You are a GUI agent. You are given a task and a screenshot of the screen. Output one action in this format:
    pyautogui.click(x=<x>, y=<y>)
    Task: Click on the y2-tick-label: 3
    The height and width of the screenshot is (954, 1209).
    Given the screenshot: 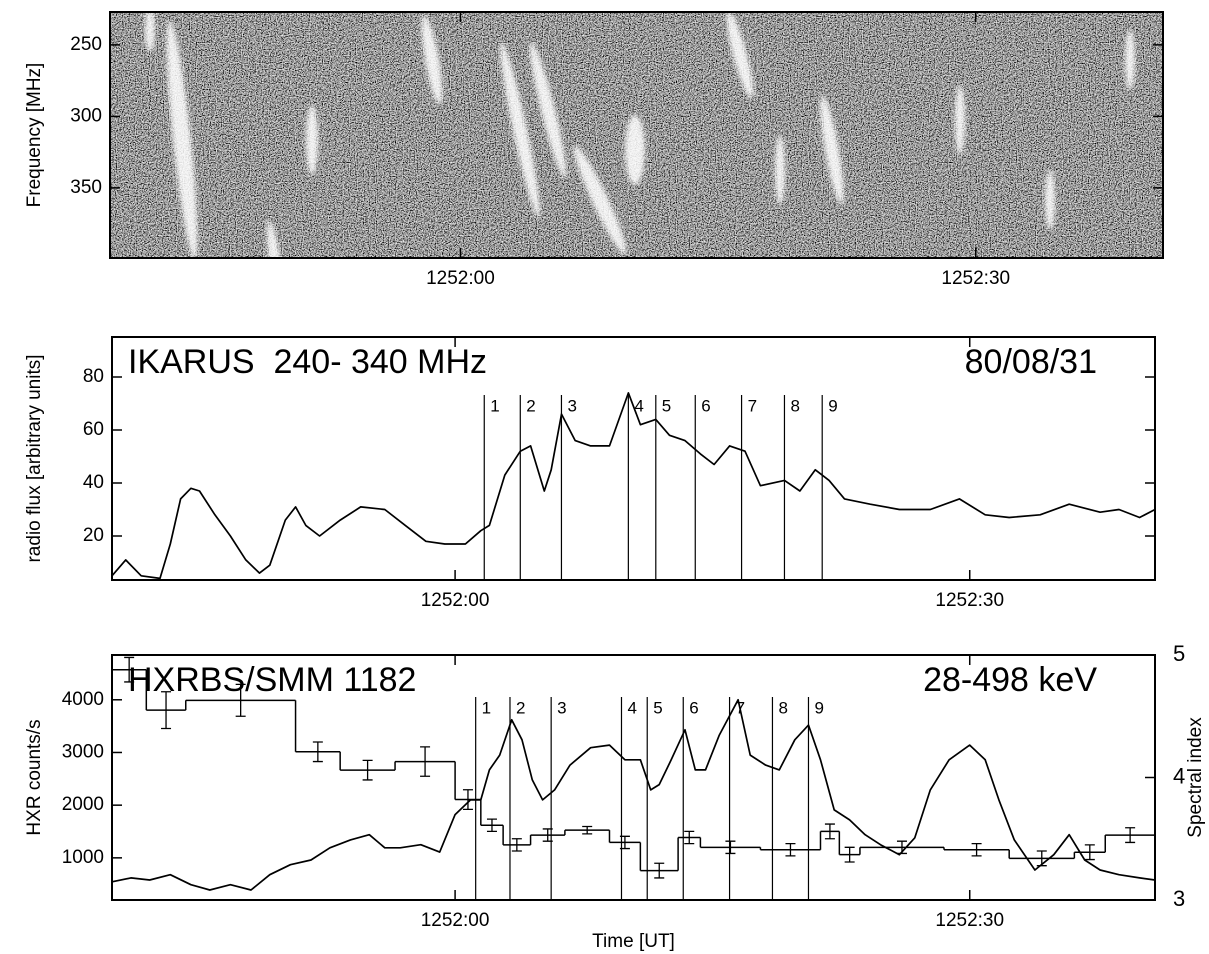 What is the action you would take?
    pyautogui.click(x=1179, y=898)
    